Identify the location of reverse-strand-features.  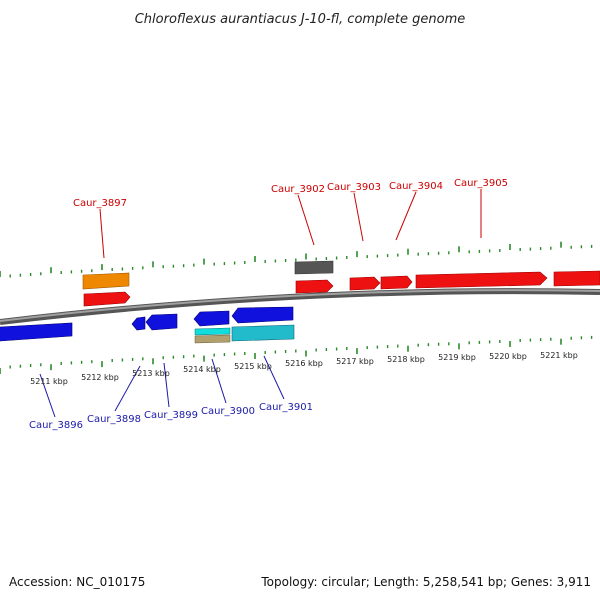
(147, 325).